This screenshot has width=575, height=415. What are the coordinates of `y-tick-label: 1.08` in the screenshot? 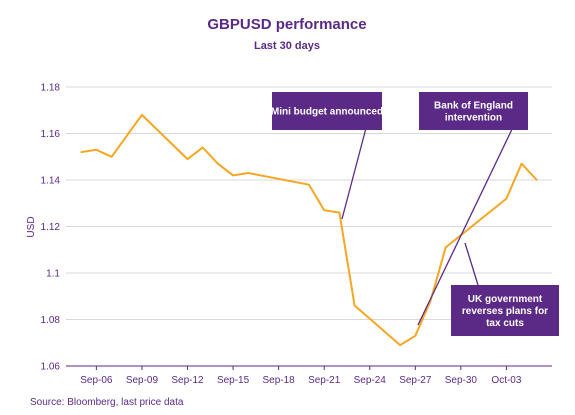 It's located at (51, 320).